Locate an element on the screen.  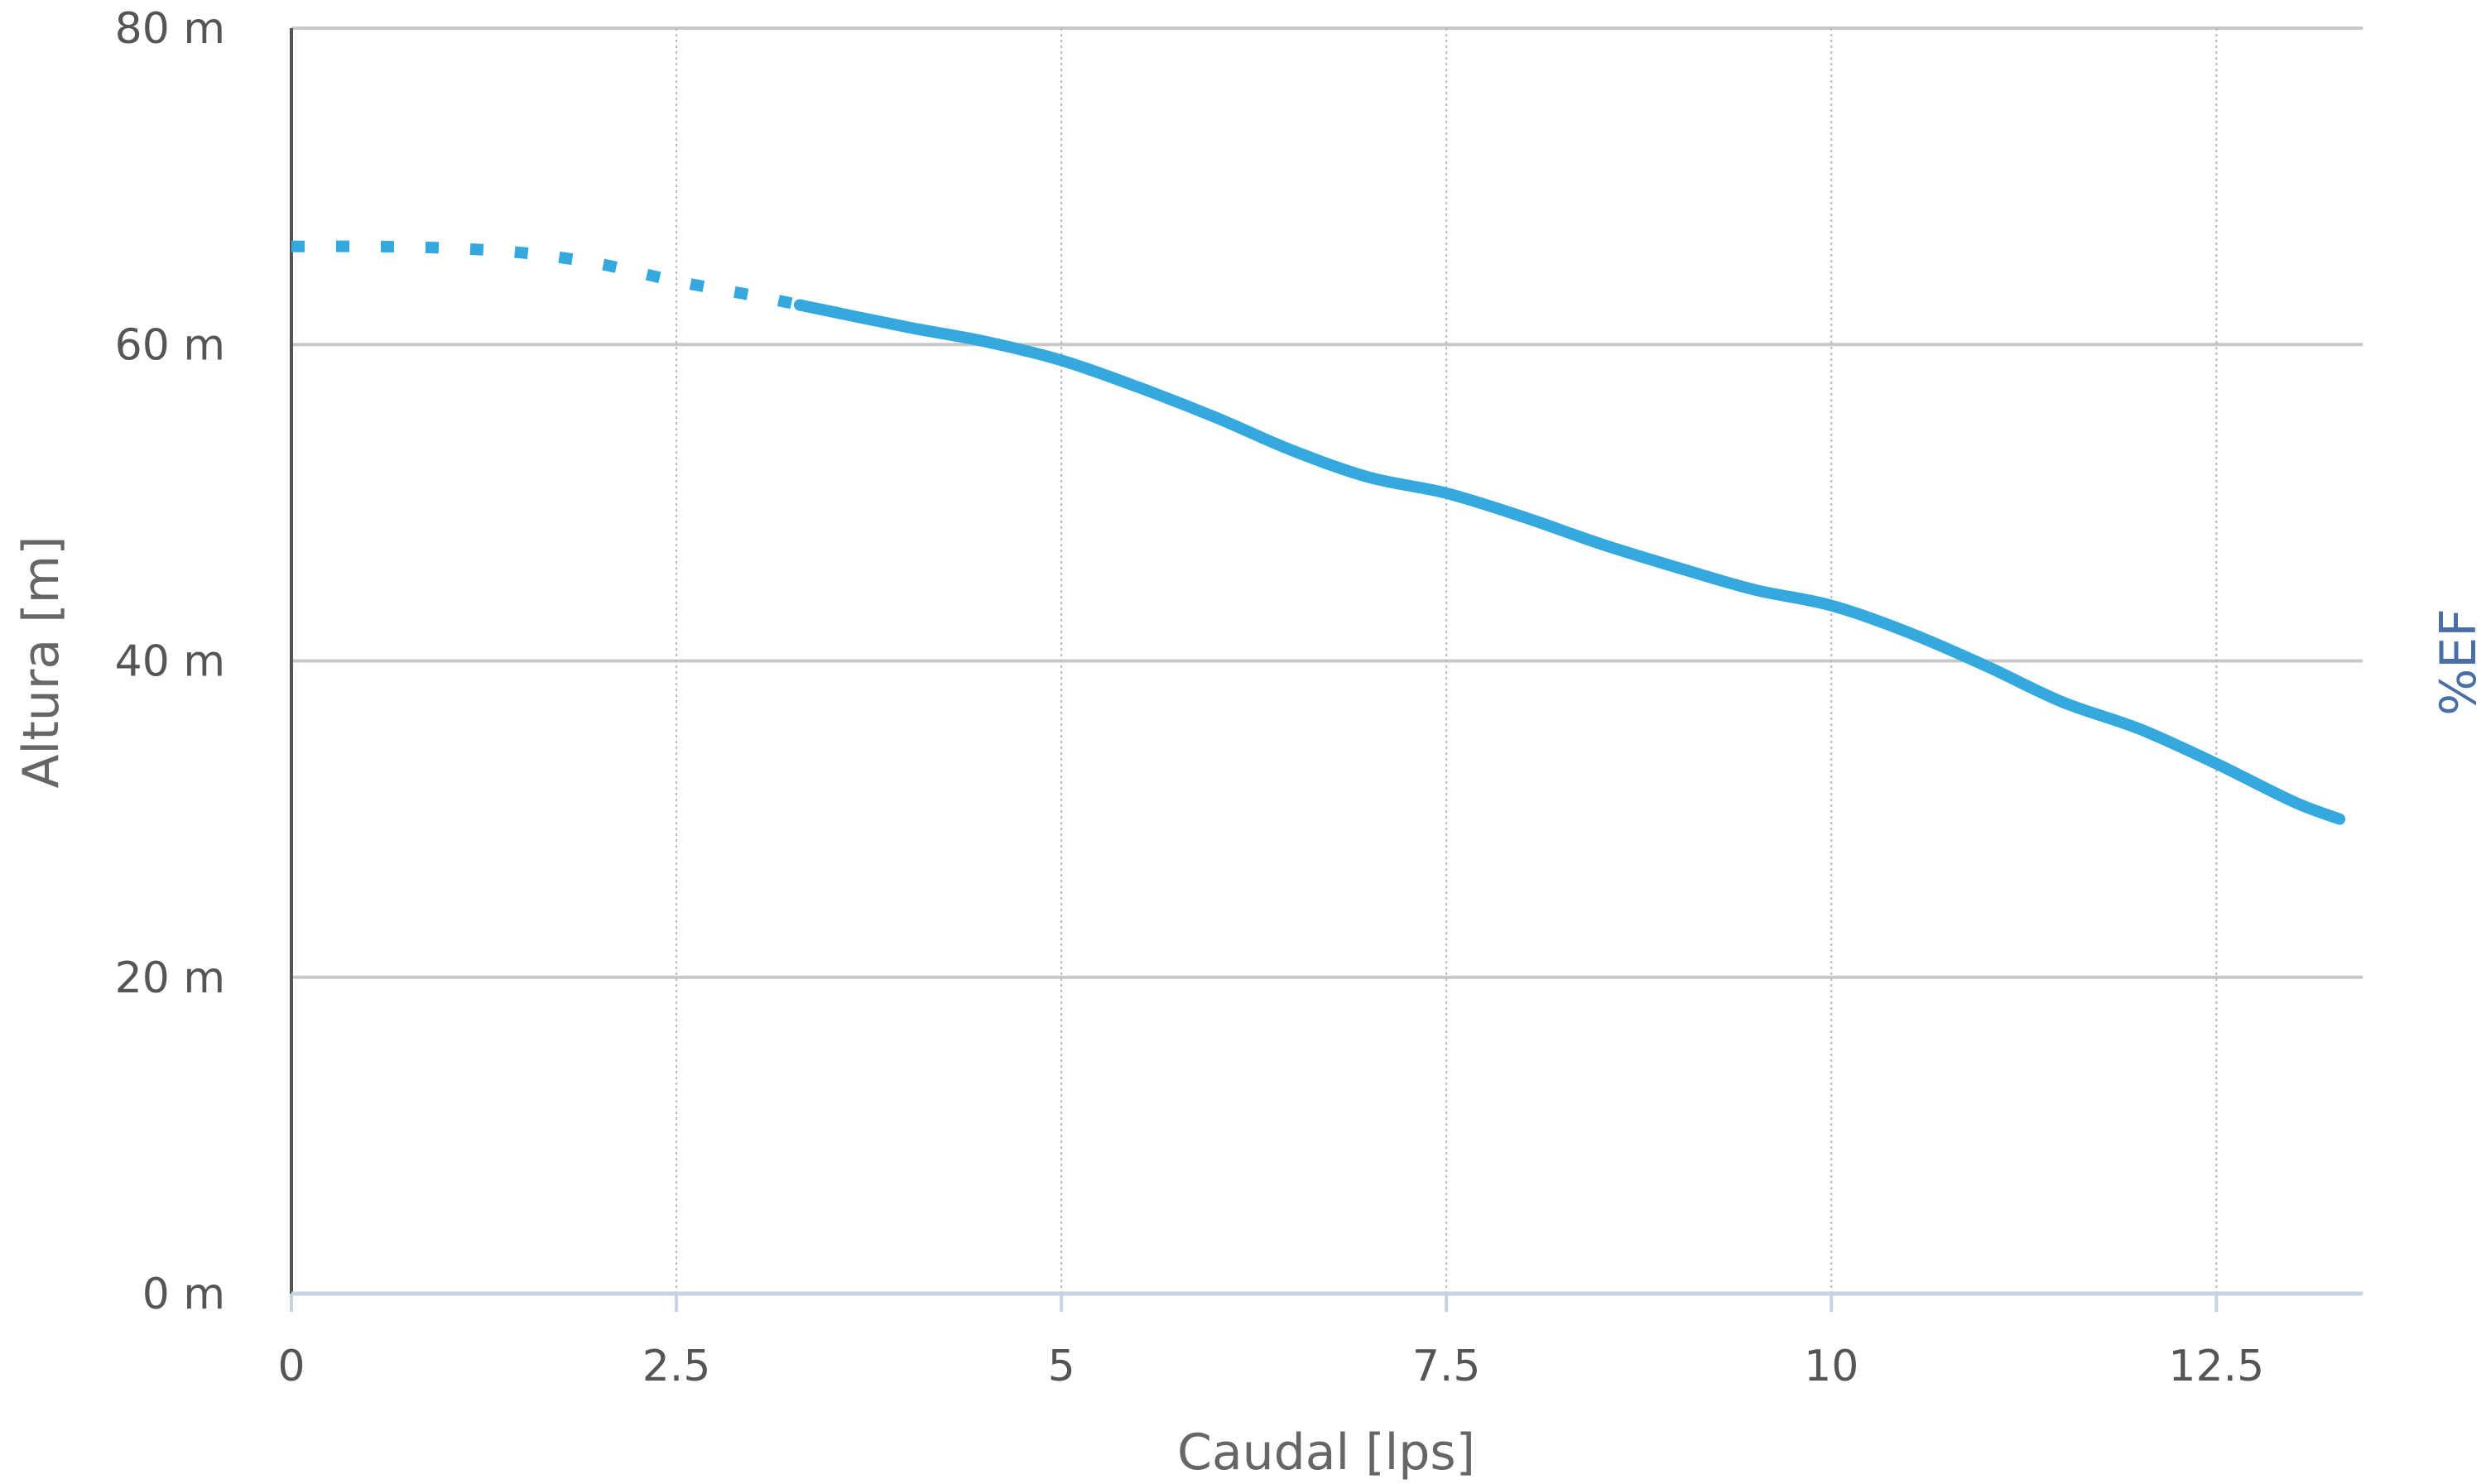
y-tick-label: 0 m is located at coordinates (184, 1294).